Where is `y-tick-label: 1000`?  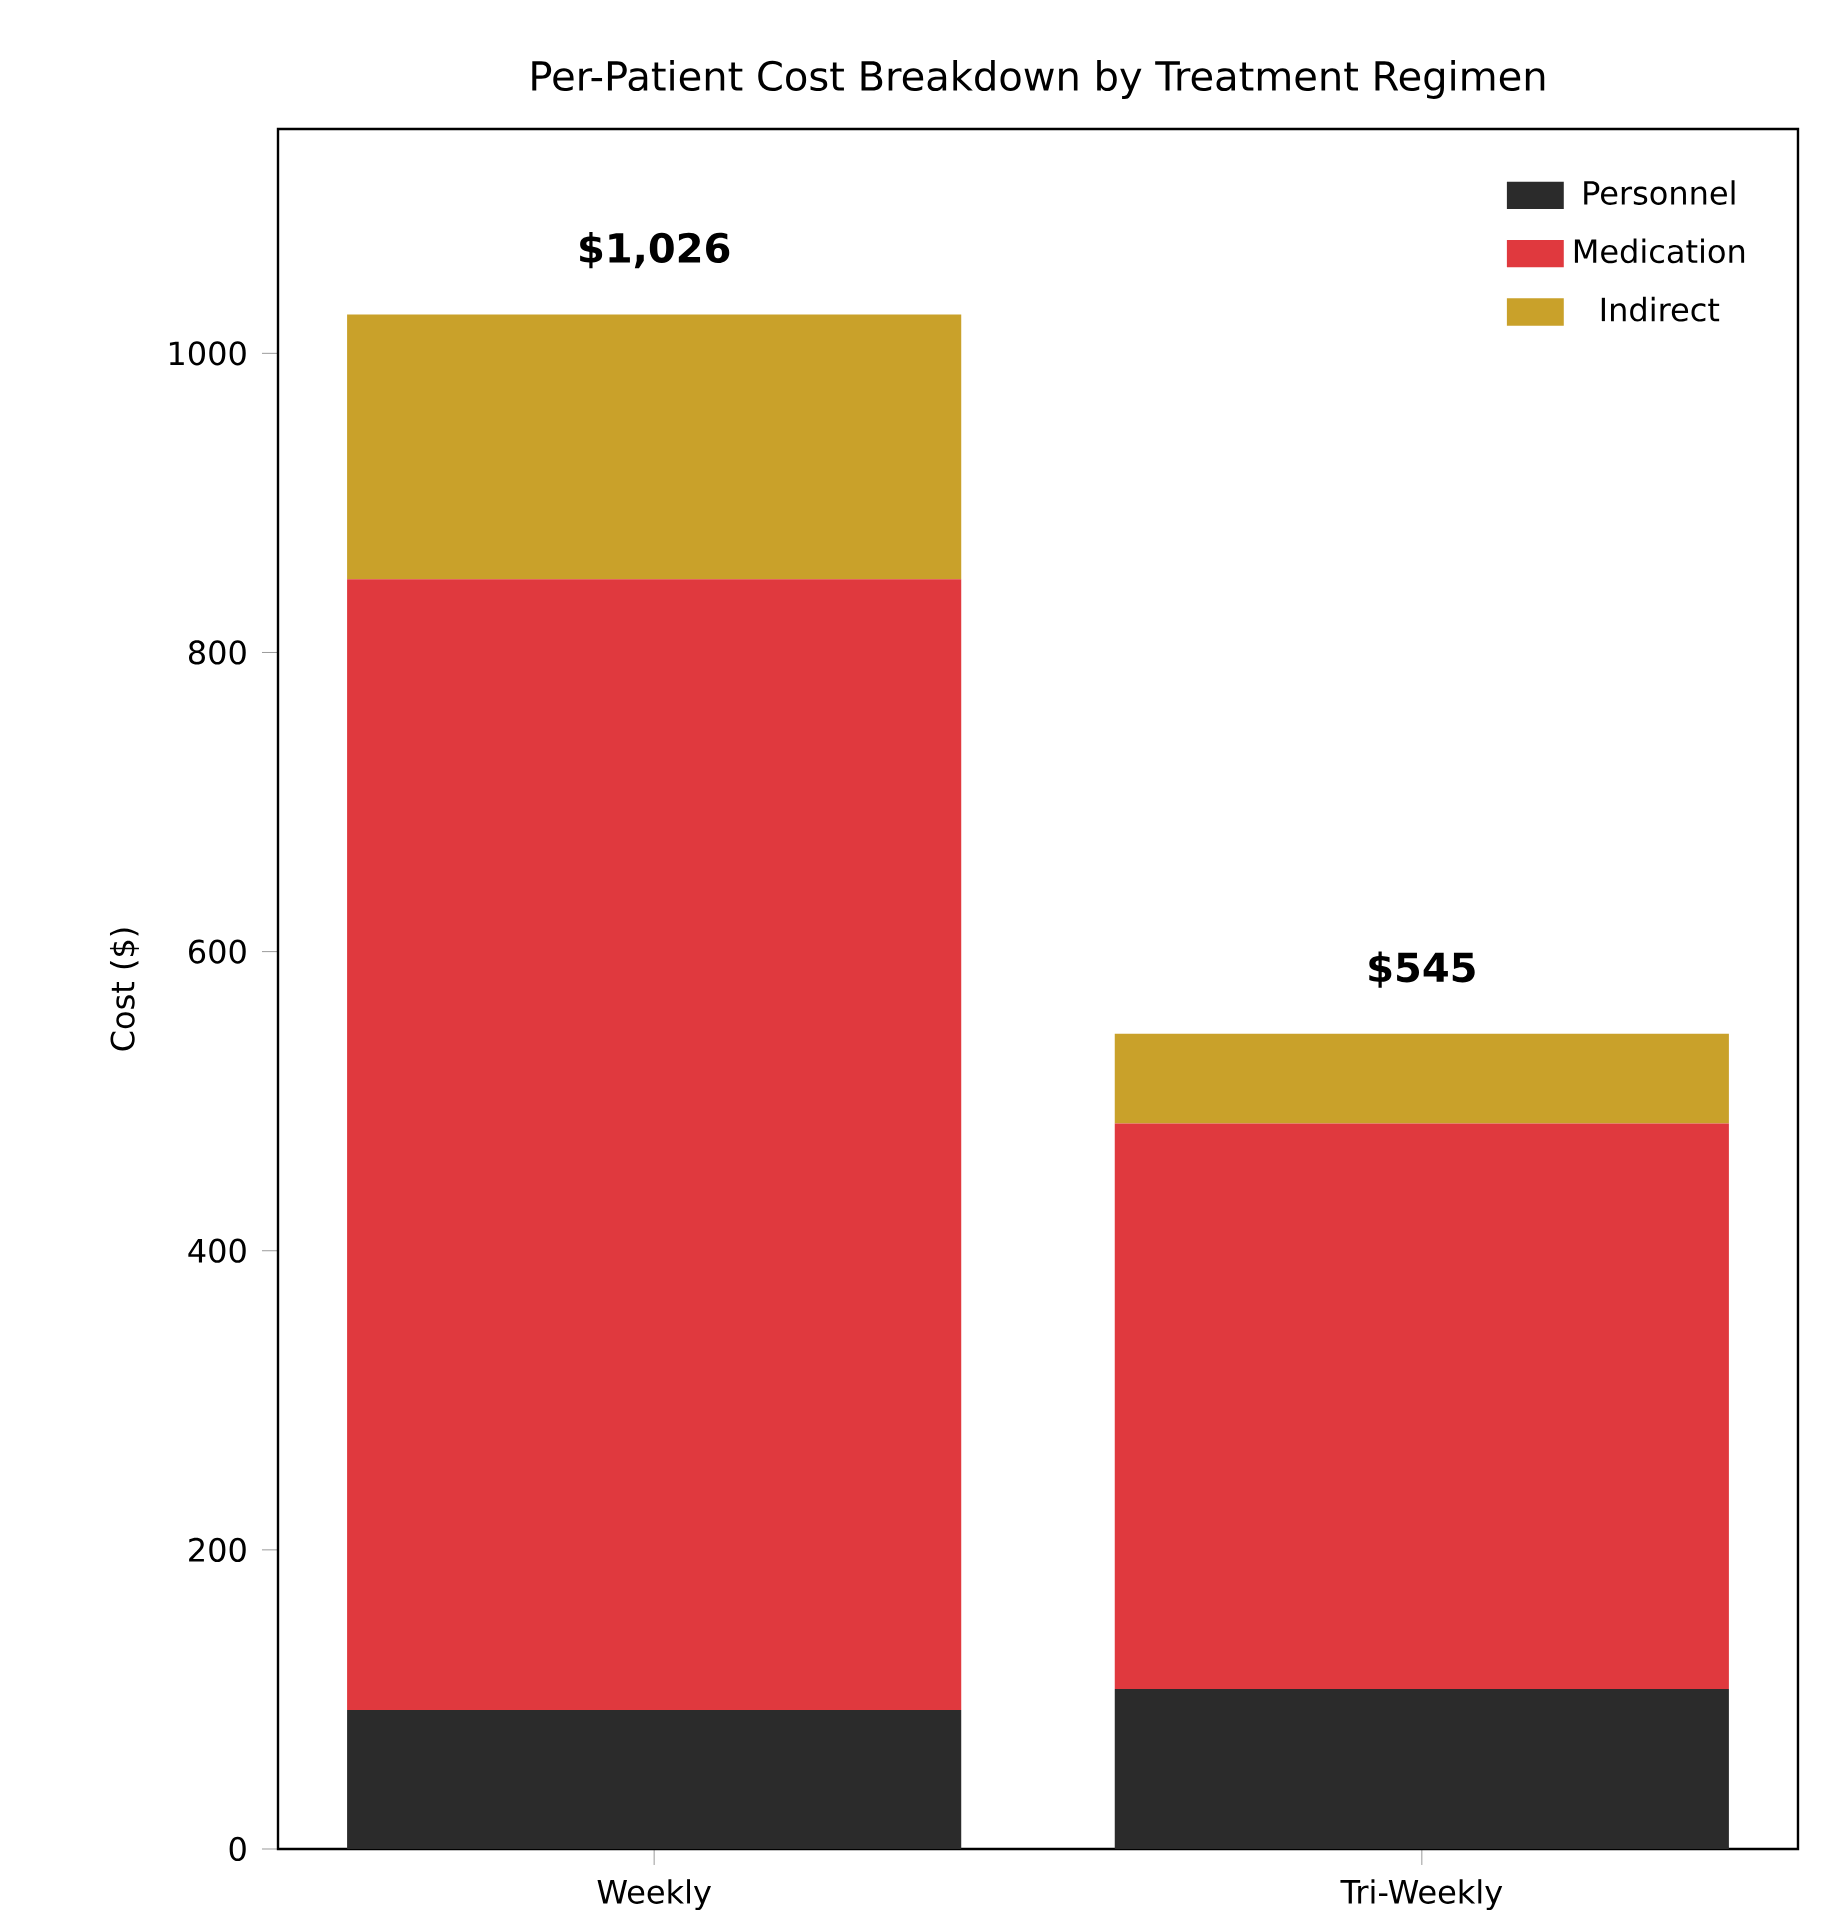
y-tick-label: 1000 is located at coordinates (207, 353).